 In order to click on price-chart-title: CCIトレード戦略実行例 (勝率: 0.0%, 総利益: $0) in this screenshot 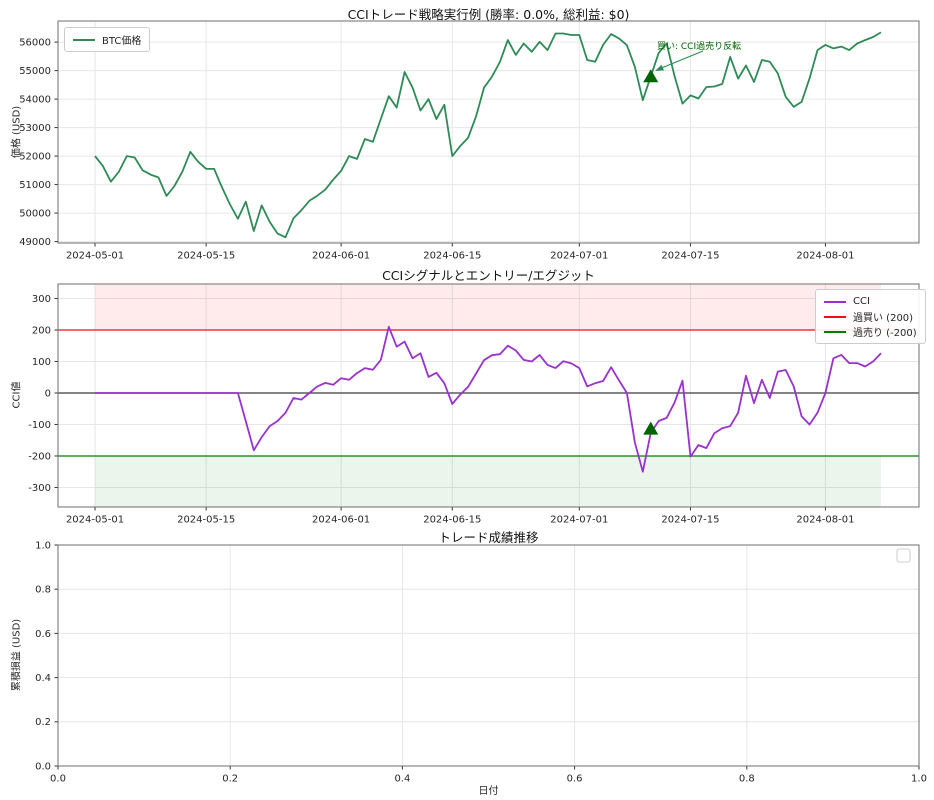, I will do `click(488, 14)`.